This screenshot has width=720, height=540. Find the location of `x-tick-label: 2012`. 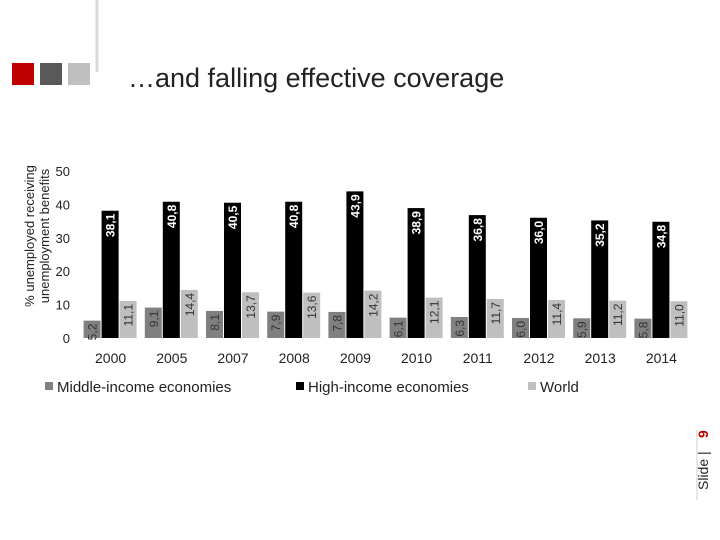

x-tick-label: 2012 is located at coordinates (538, 358).